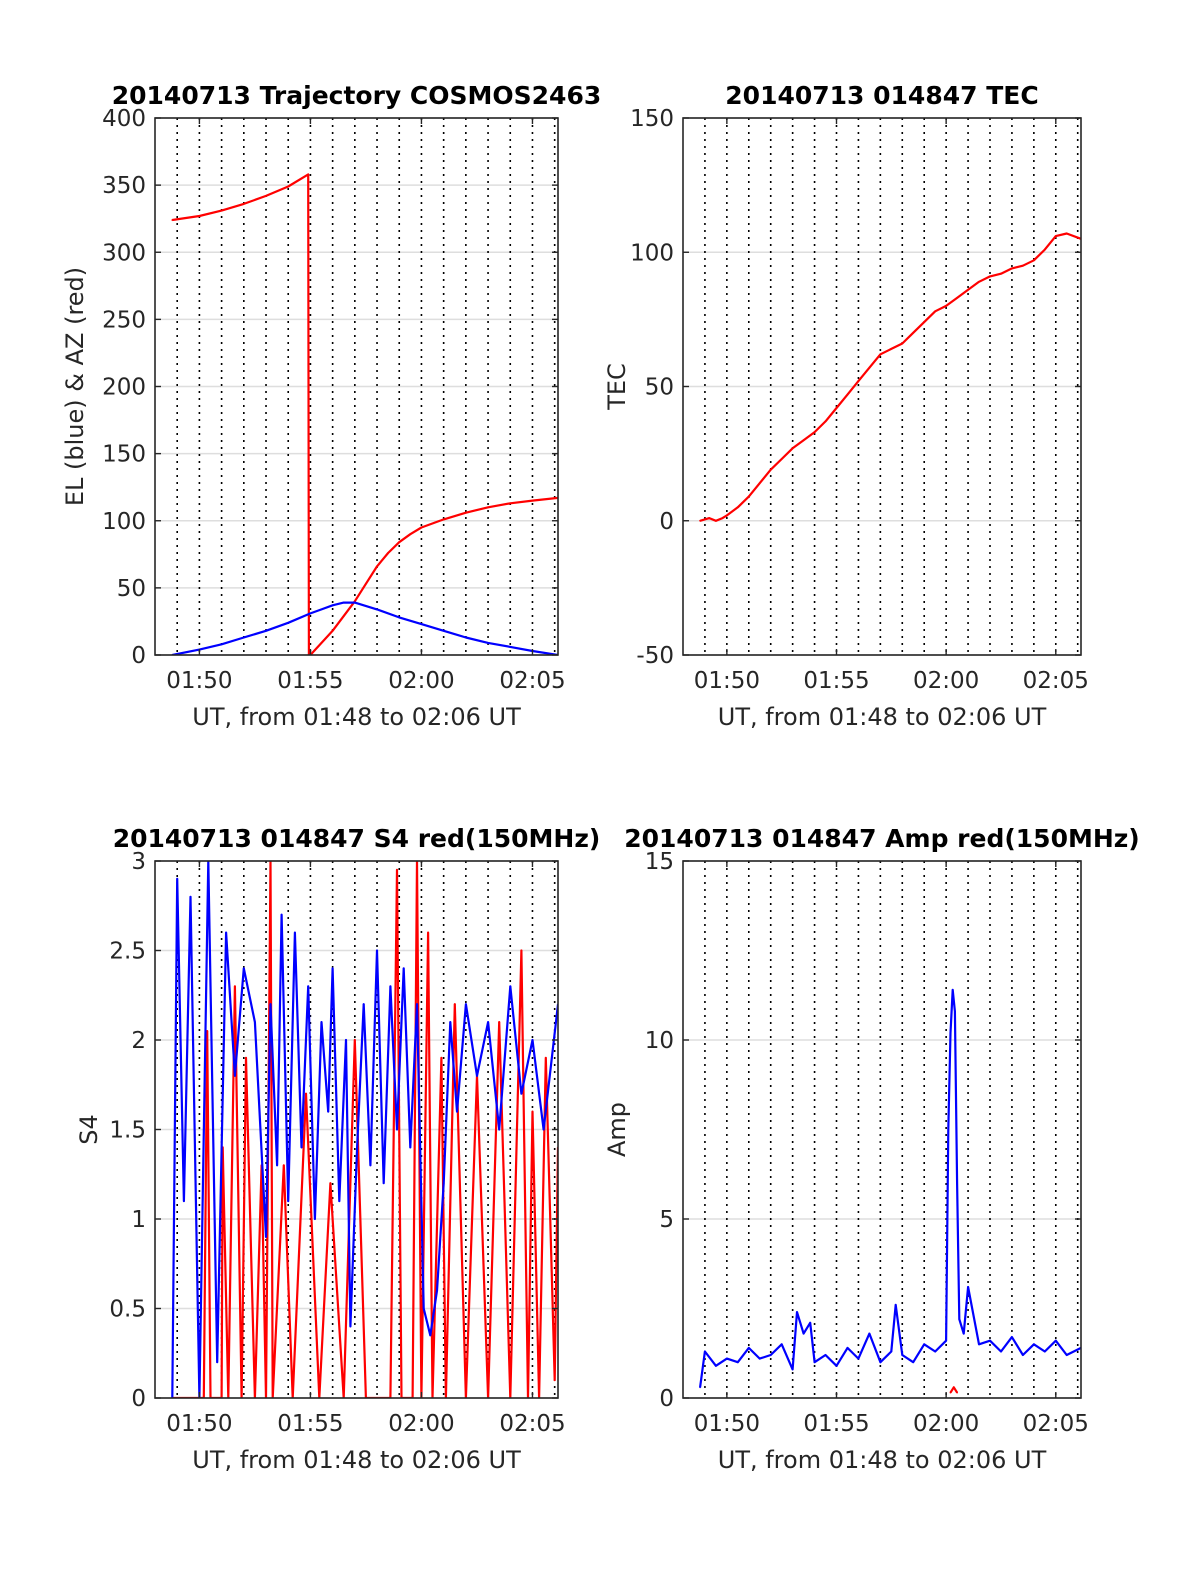 Image resolution: width=1200 pixels, height=1580 pixels. I want to click on ytick-label: 250, so click(124, 320).